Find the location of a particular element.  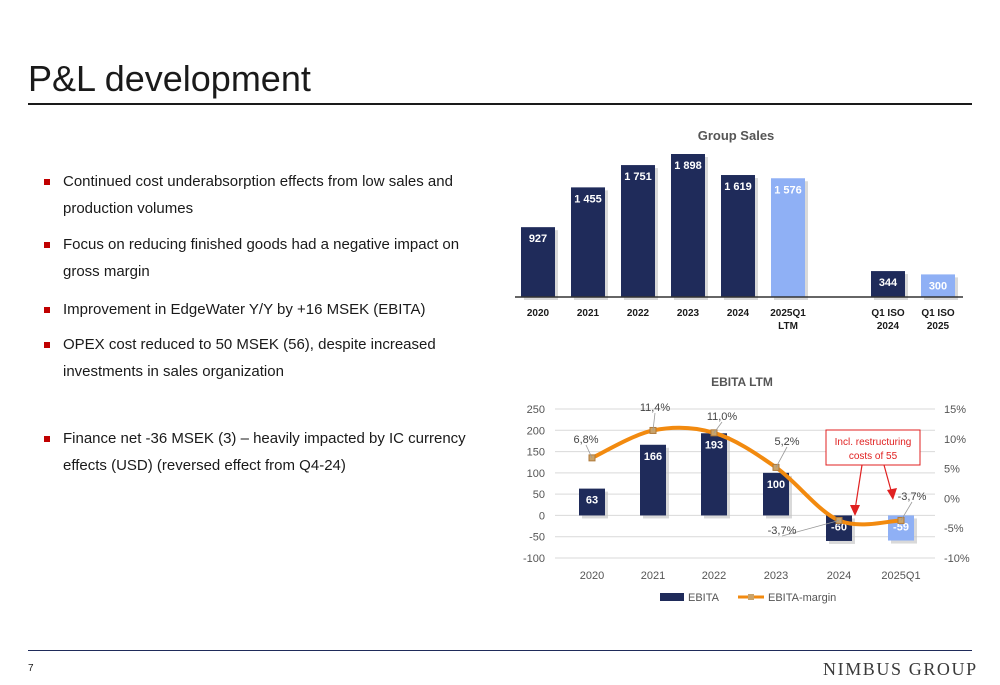

bar-value-label: -59 is located at coordinates (901, 527).